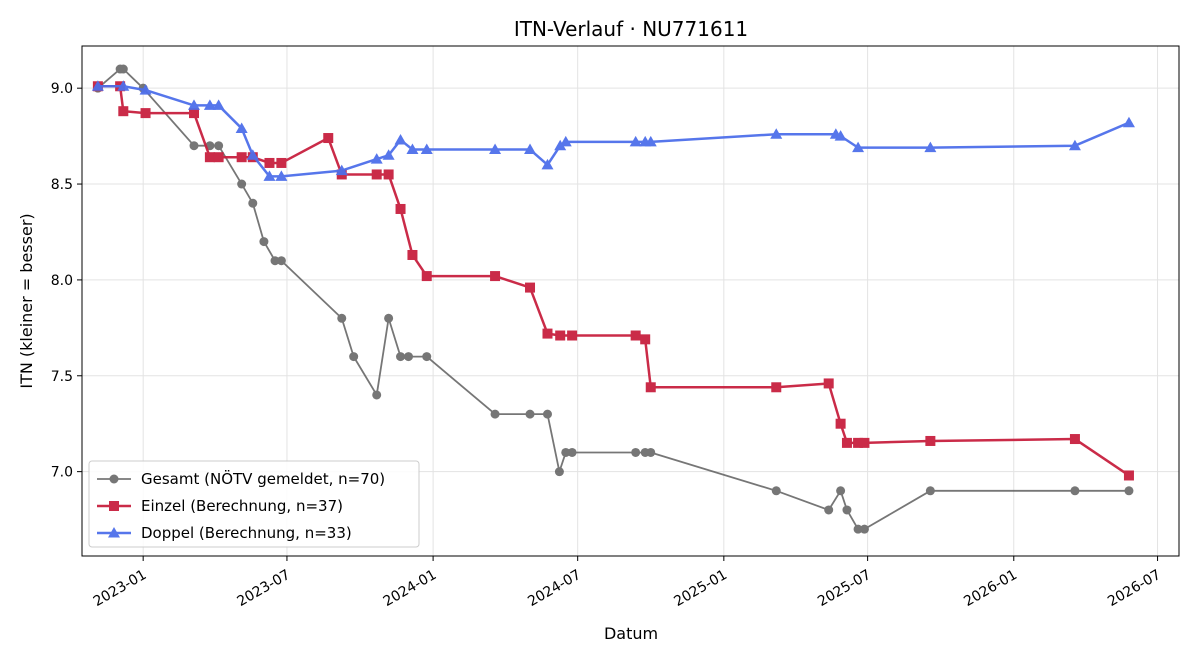  I want to click on legend-swatch-einzel, so click(114, 506).